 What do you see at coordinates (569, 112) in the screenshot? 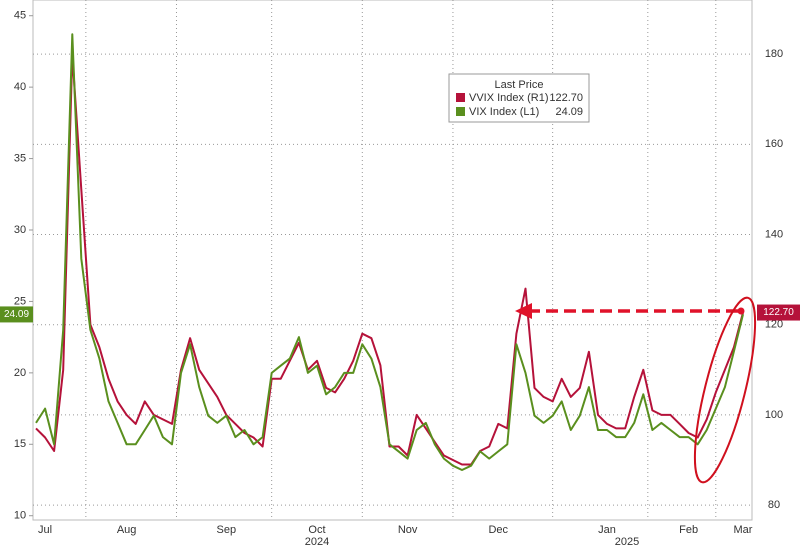
I see `legend-value: 24.09` at bounding box center [569, 112].